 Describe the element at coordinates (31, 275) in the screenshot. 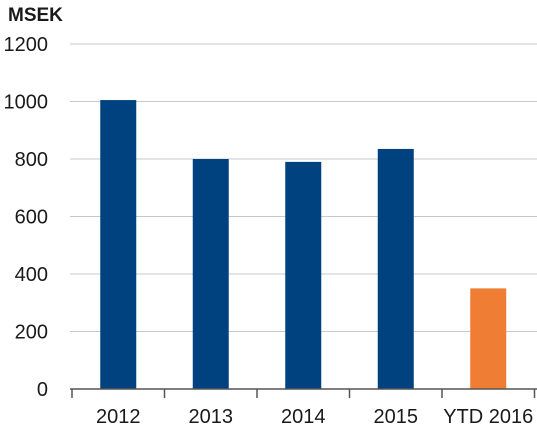

I see `y-tick-label: 400` at that location.